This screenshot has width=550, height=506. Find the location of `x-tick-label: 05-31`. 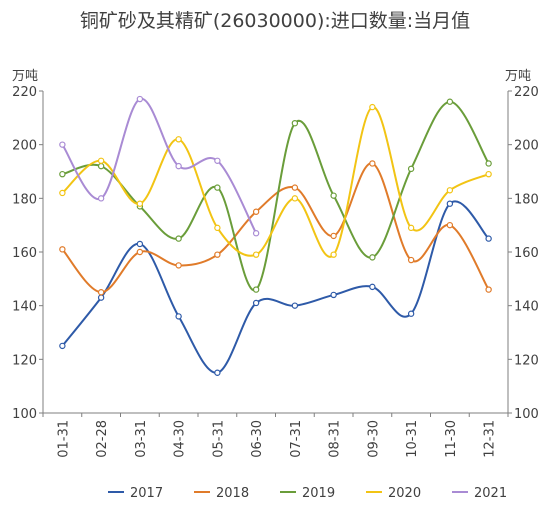

x-tick-label: 05-31 is located at coordinates (218, 439).